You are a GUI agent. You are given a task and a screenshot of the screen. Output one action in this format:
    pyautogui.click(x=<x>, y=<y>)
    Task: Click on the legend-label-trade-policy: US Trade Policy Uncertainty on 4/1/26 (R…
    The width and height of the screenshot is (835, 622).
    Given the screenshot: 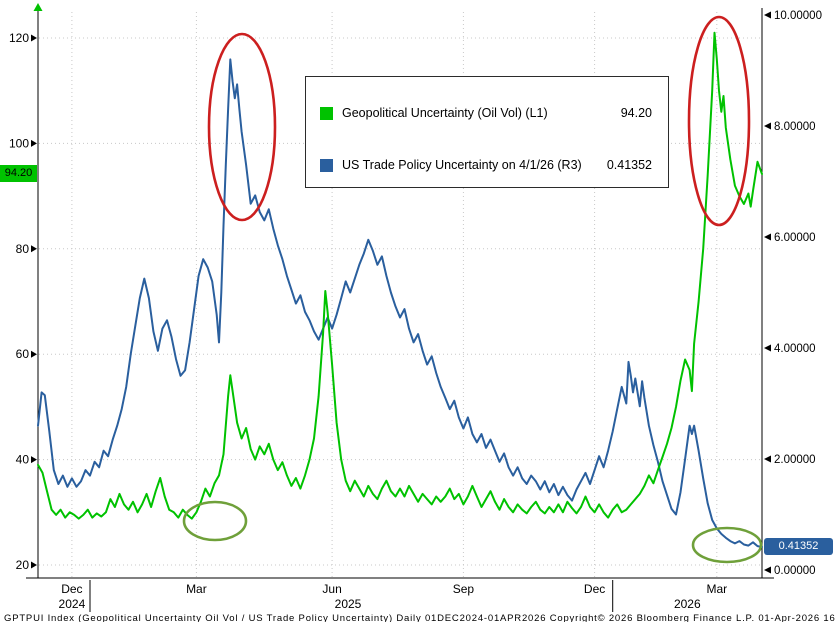 What is the action you would take?
    pyautogui.click(x=462, y=165)
    